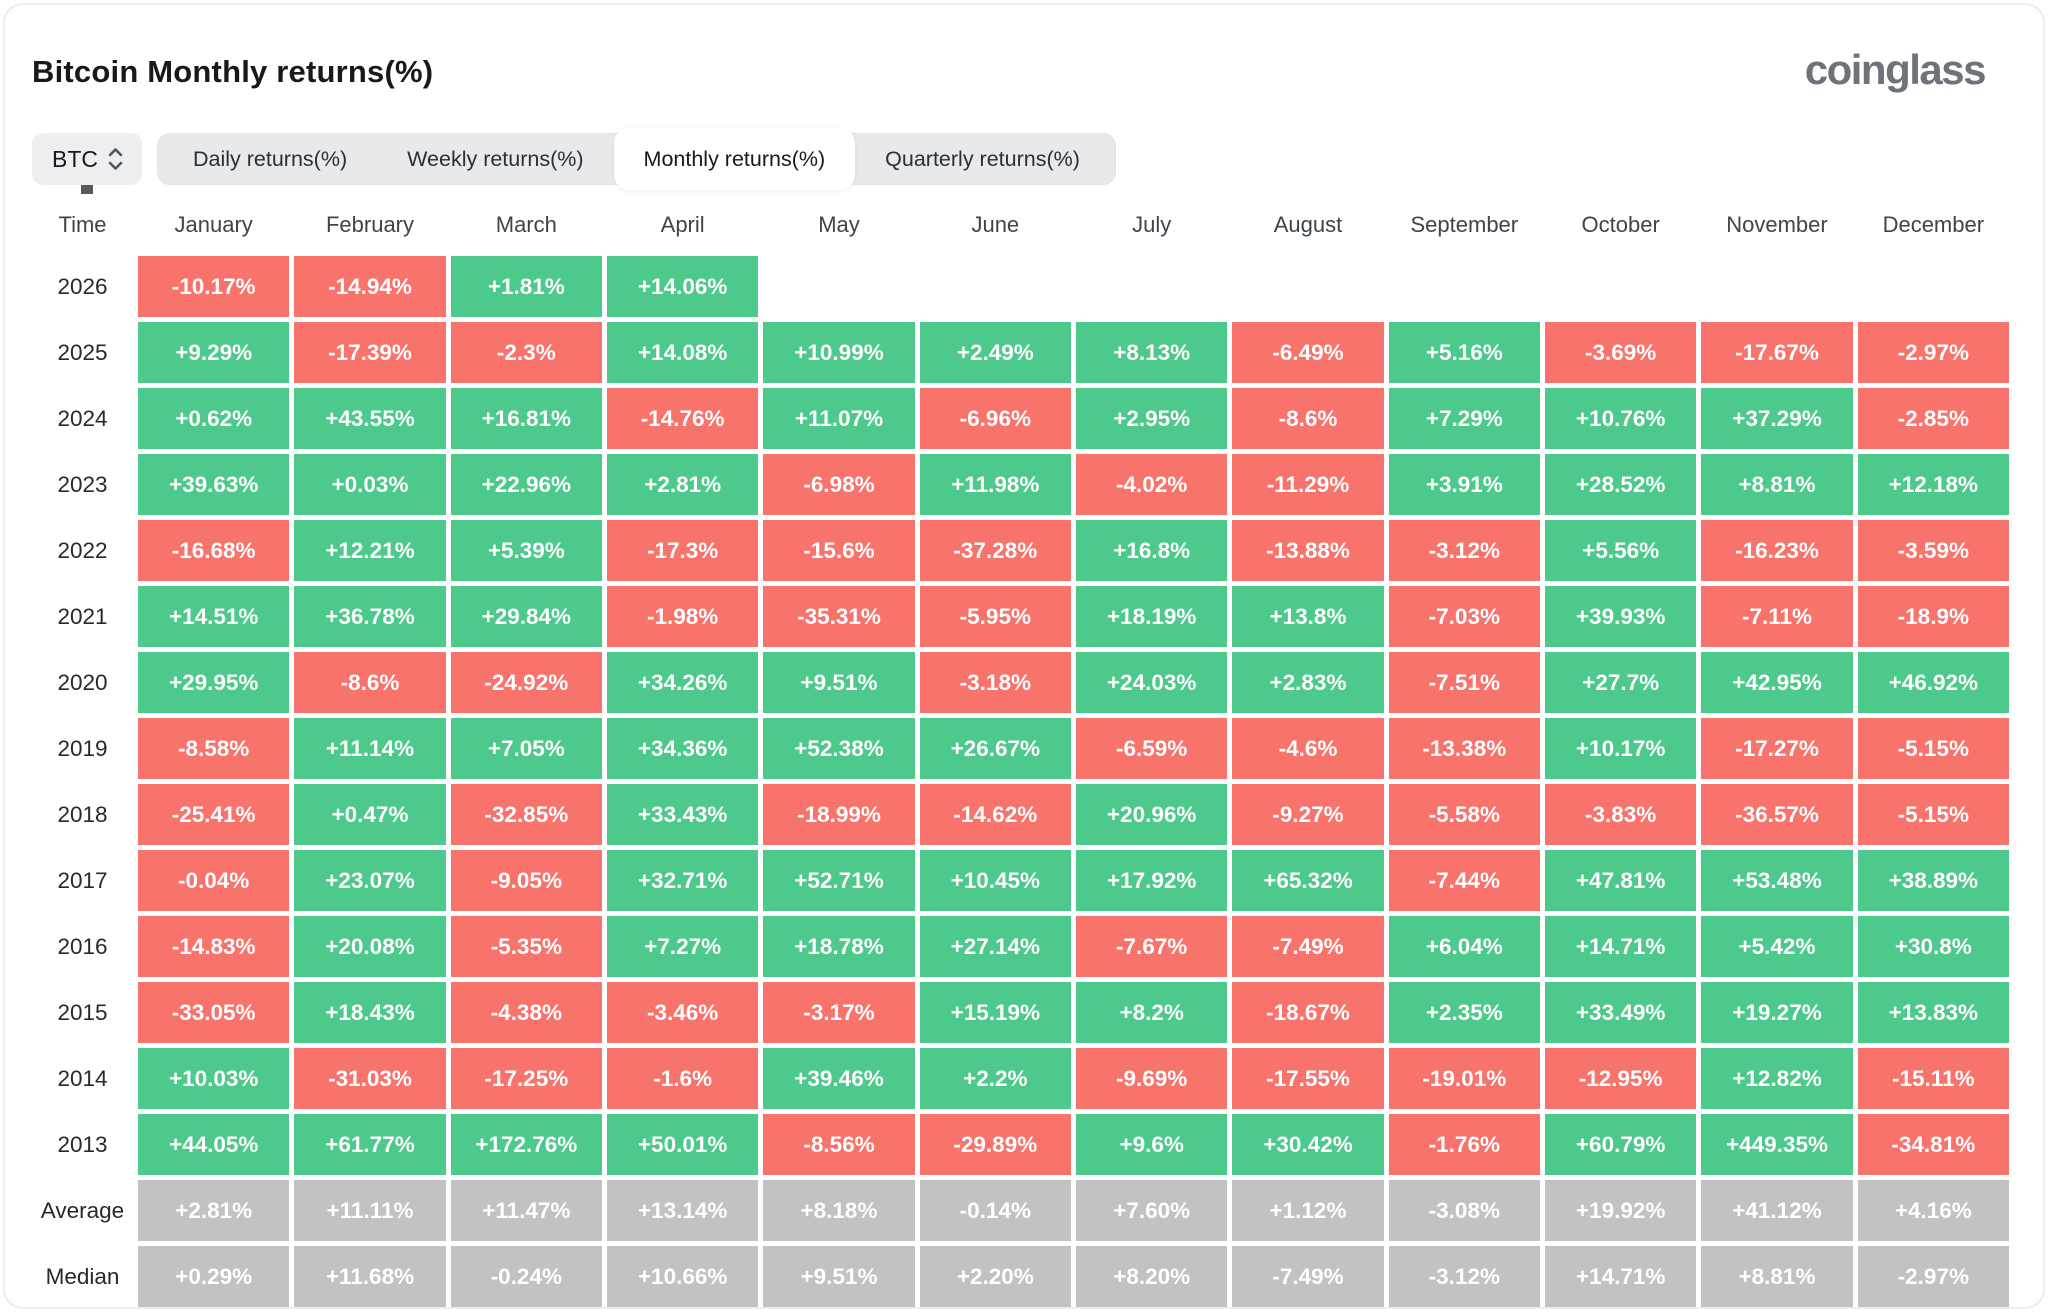 The image size is (2048, 1312). I want to click on return-cell: +37.29%, so click(1777, 418).